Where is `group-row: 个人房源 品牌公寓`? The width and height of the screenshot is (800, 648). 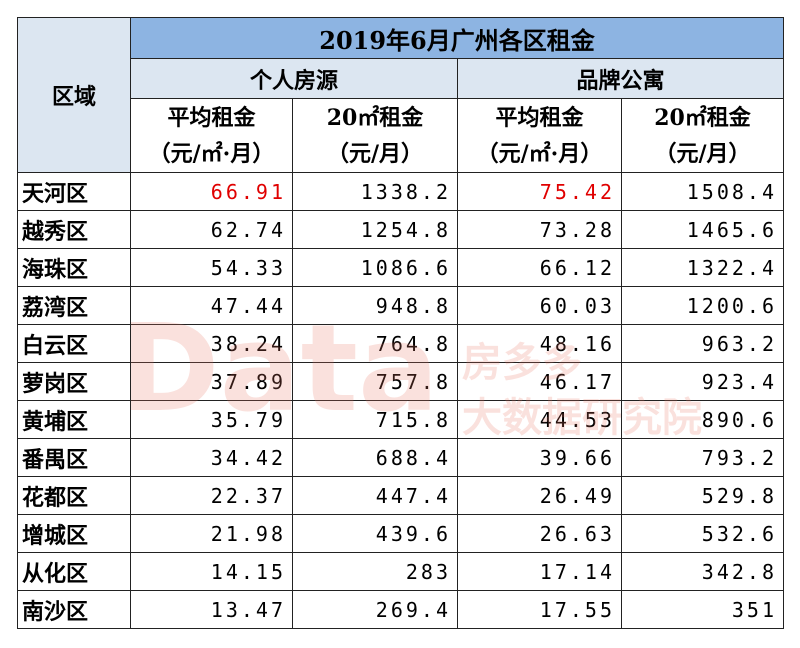
group-row: 个人房源 品牌公寓 is located at coordinates (401, 78).